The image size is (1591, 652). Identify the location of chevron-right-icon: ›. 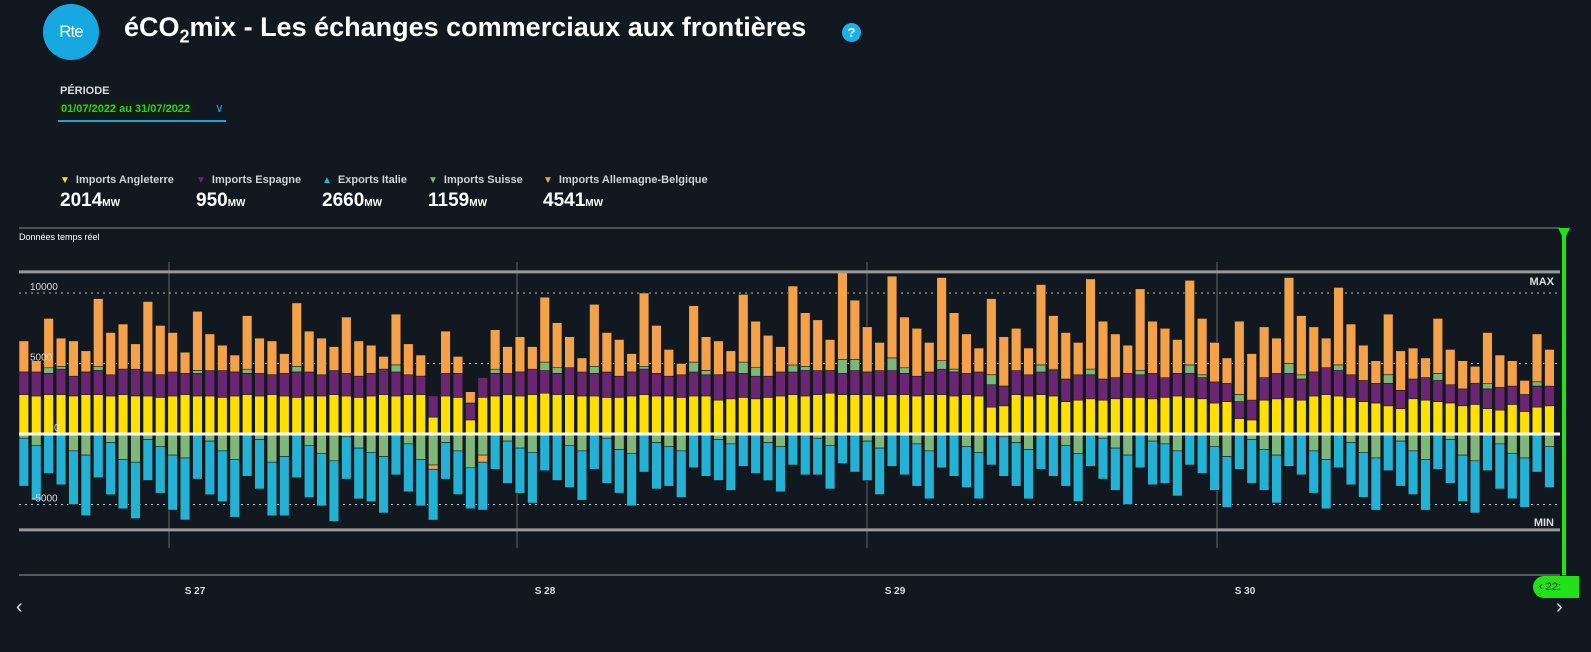
(1559, 607).